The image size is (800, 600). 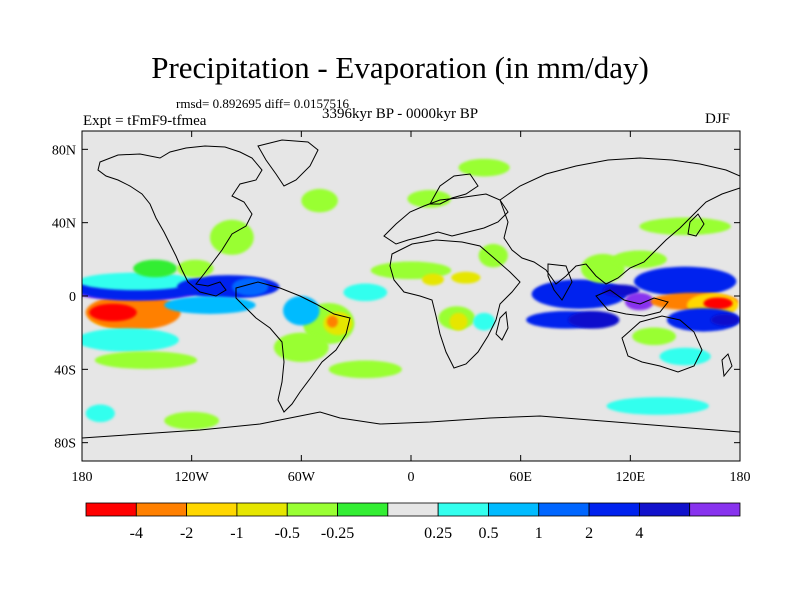 What do you see at coordinates (488, 533) in the screenshot?
I see `colorbar-label-6: 0.5` at bounding box center [488, 533].